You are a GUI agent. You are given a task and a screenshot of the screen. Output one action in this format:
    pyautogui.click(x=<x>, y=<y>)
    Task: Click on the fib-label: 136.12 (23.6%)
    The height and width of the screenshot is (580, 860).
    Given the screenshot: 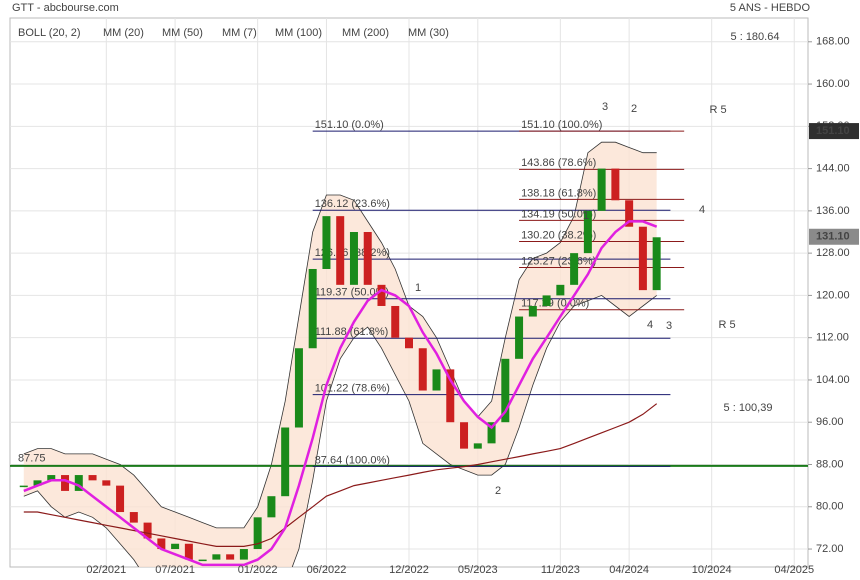 What is the action you would take?
    pyautogui.click(x=352, y=204)
    